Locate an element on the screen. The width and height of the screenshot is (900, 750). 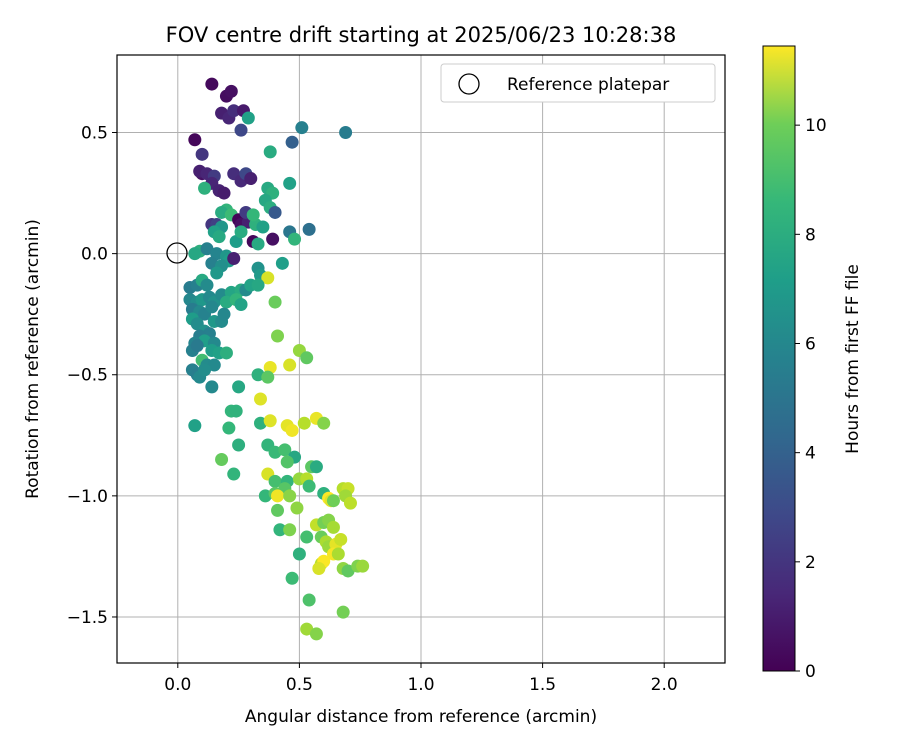
x-axis-ticks: 0.0 0.5 1.0 1.5 2.0 is located at coordinates (421, 679).